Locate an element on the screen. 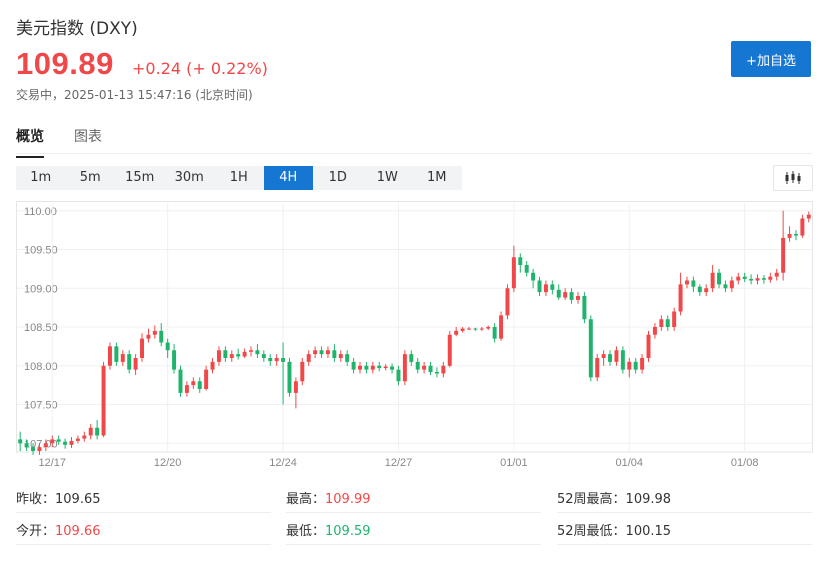 This screenshot has width=837, height=564. add-watchlist-button: +加自选 is located at coordinates (771, 59).